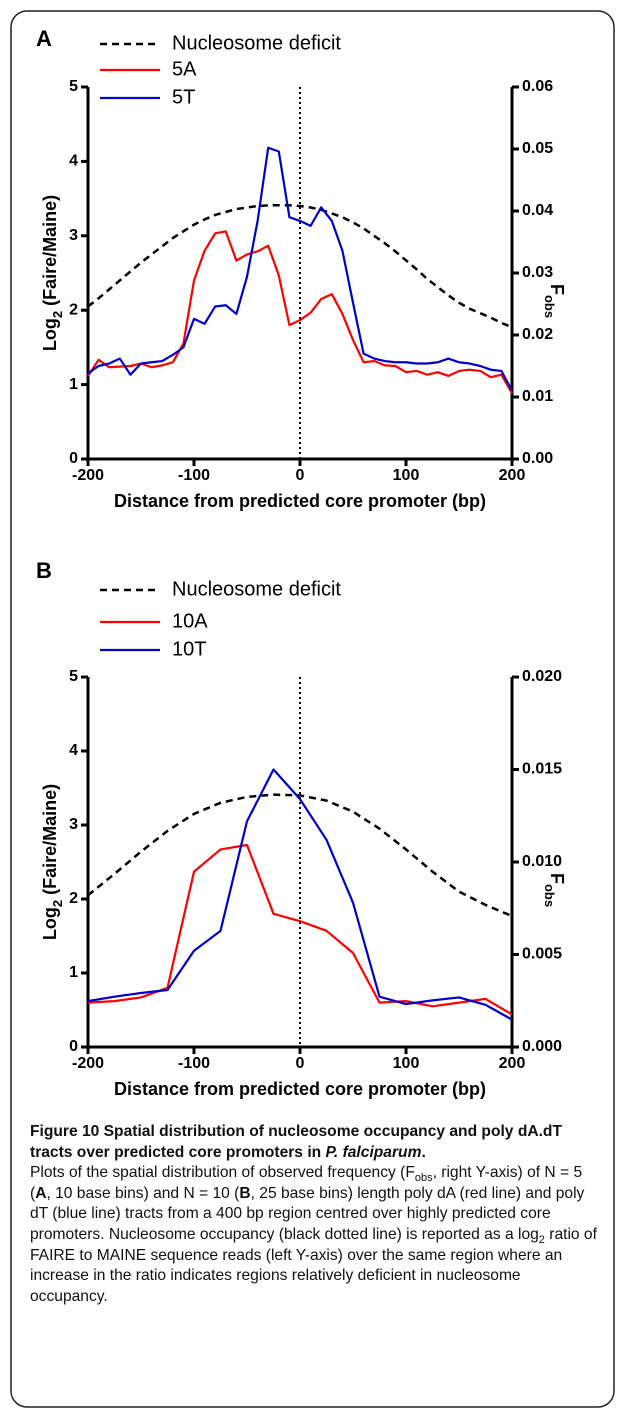 This screenshot has width=625, height=1419. What do you see at coordinates (306, 1183) in the screenshot?
I see `caption-text: , right Y-axis) of N = 5 (` at bounding box center [306, 1183].